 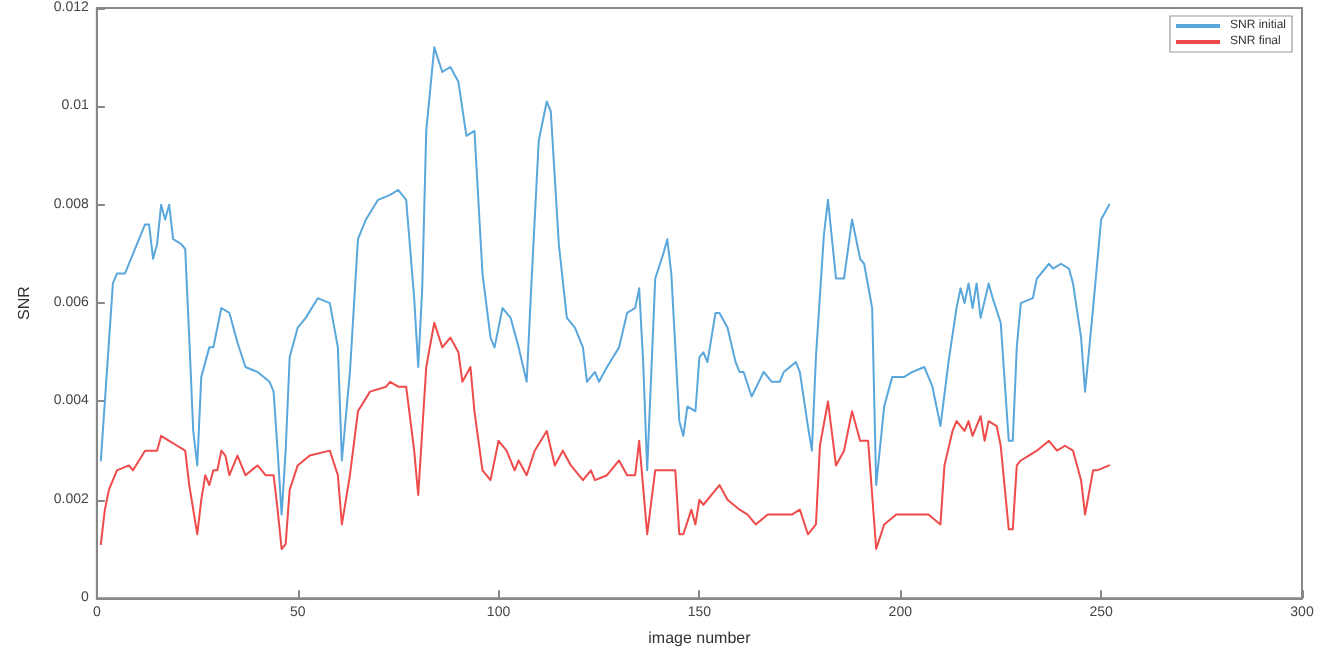 What do you see at coordinates (24, 302) in the screenshot?
I see `y-axis-title: SNR` at bounding box center [24, 302].